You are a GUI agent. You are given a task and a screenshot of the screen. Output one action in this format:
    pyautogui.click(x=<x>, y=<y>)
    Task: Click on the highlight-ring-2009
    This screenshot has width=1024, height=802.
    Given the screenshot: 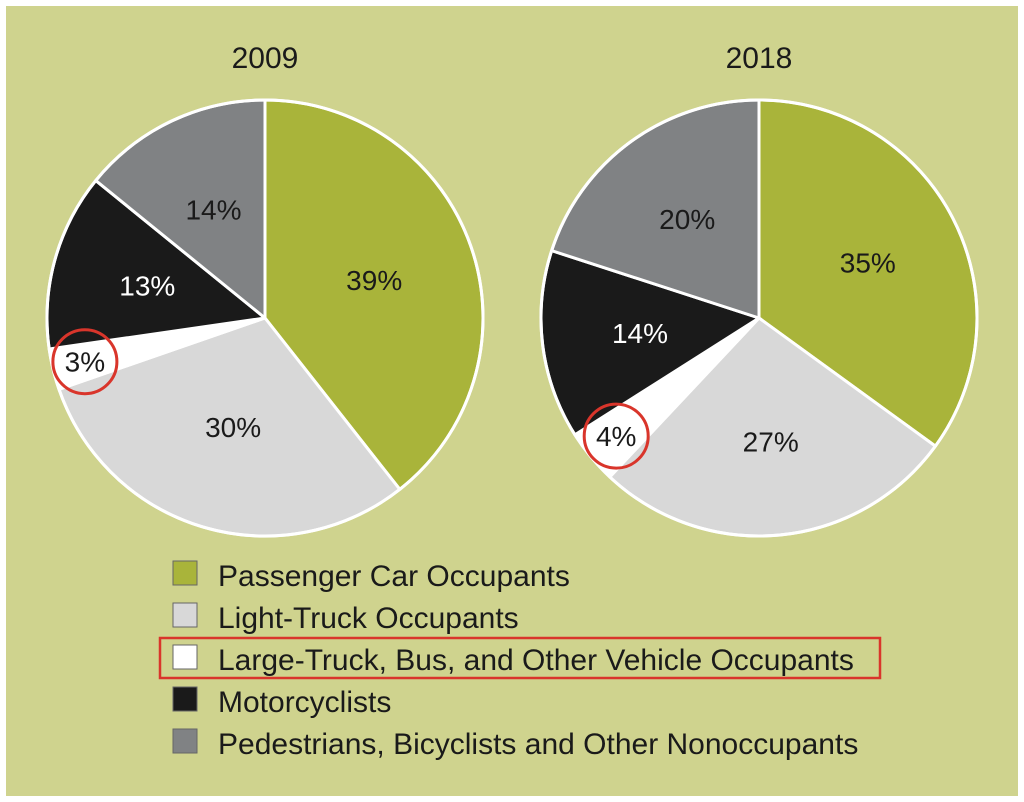 What is the action you would take?
    pyautogui.click(x=85, y=362)
    